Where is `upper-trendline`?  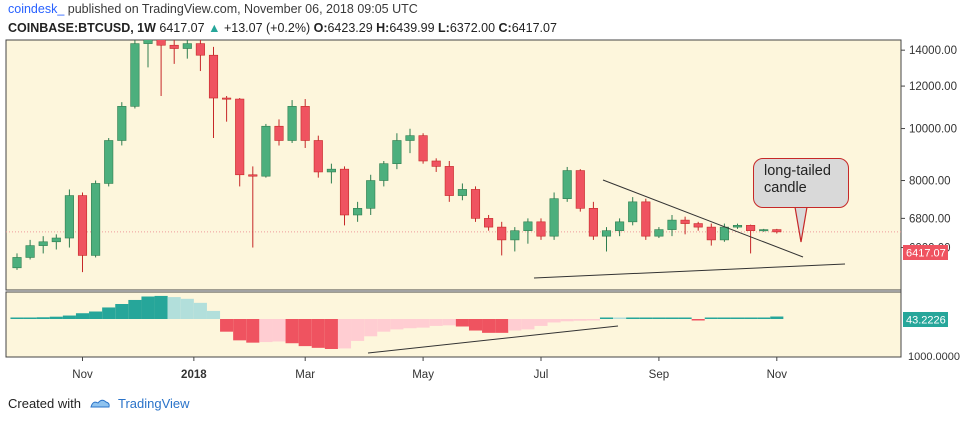 upper-trendline is located at coordinates (703, 218).